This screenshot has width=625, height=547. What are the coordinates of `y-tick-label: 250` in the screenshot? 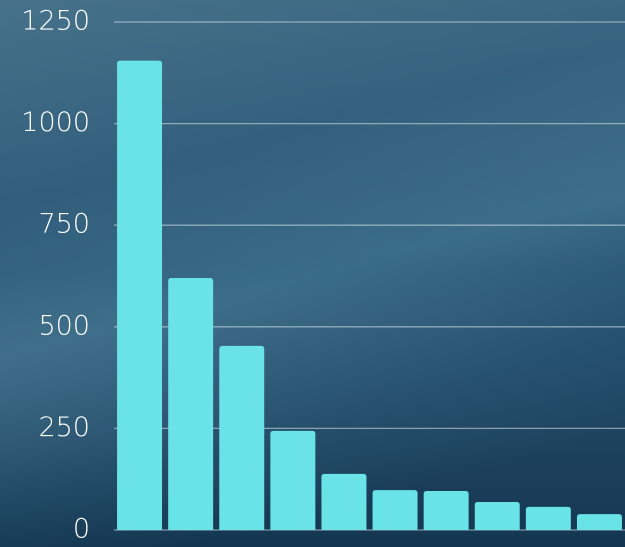 It's located at (64, 427).